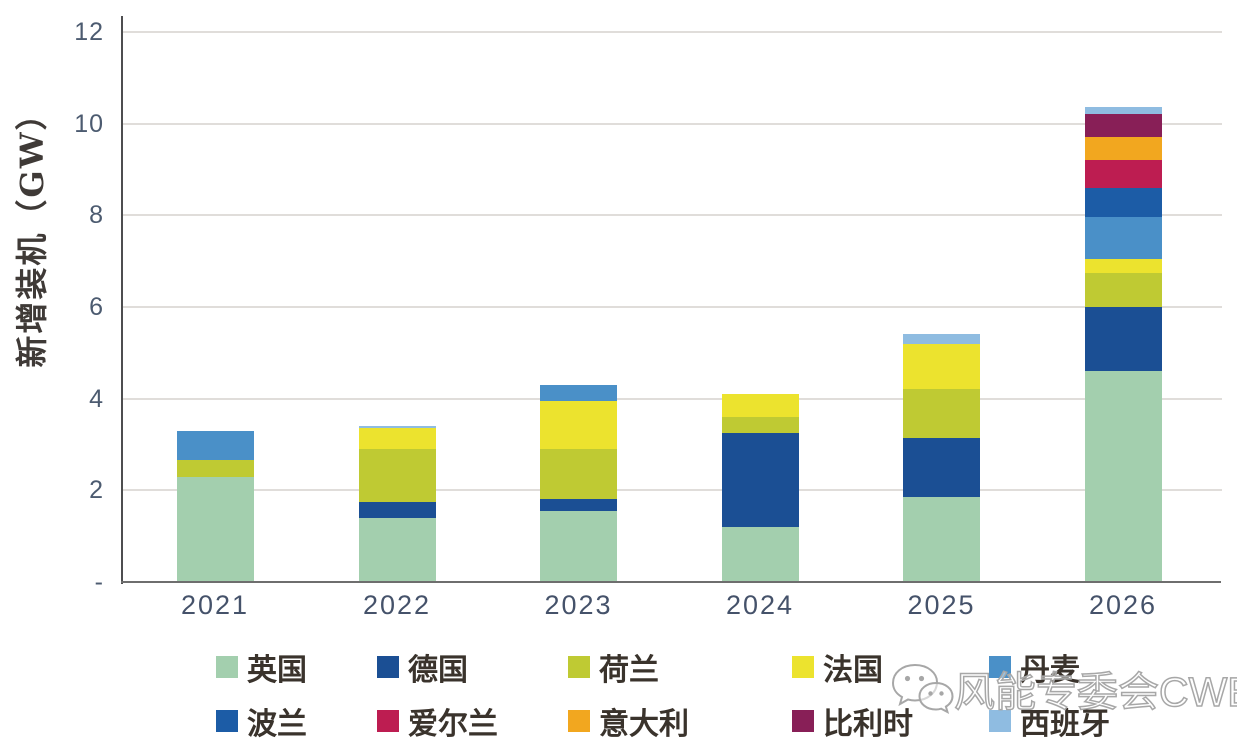 This screenshot has width=1237, height=746. I want to click on y-tick-label-0: -, so click(99, 582).